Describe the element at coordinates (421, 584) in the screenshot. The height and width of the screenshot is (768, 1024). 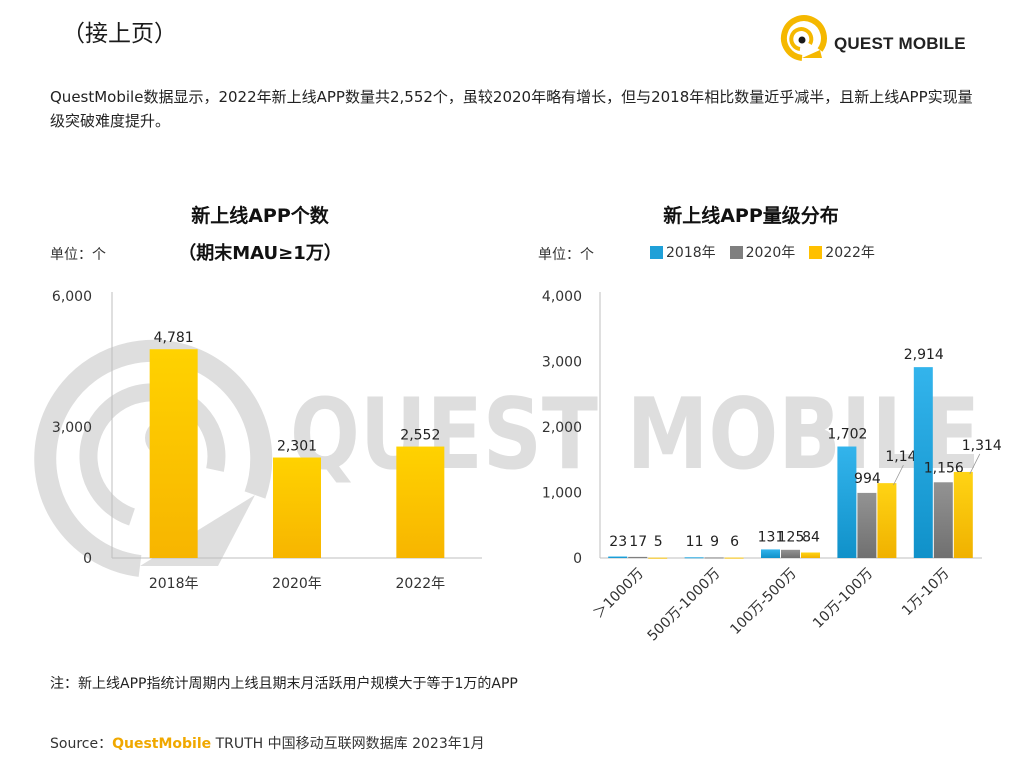
I see `chart1-x-tick-label: 2022年` at that location.